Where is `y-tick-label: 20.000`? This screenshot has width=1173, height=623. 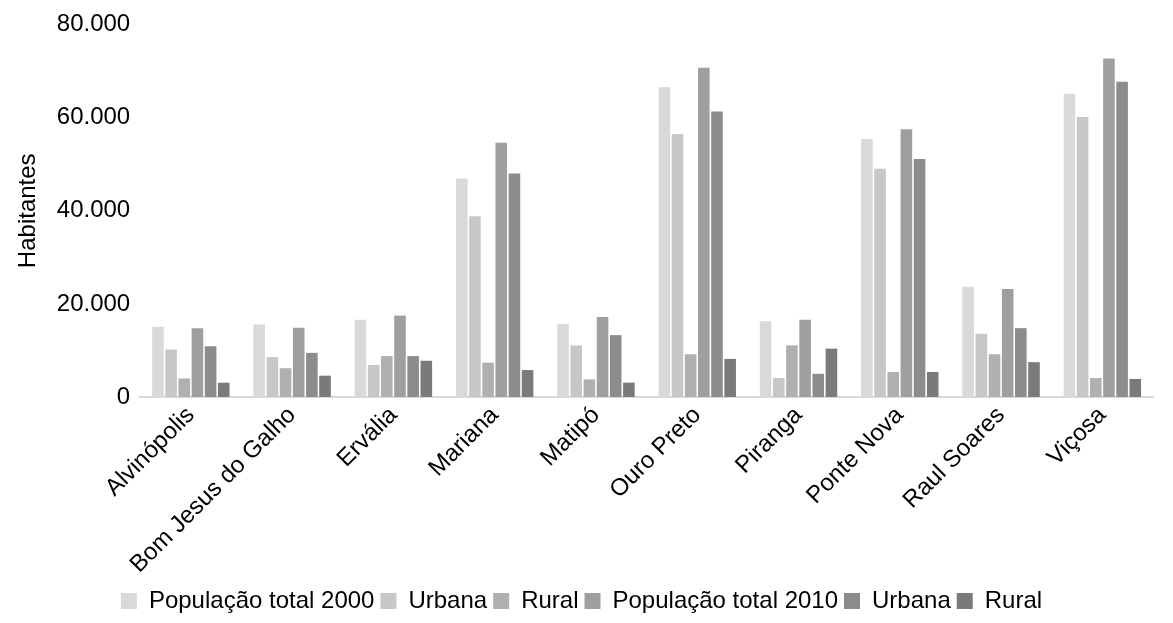 y-tick-label: 20.000 is located at coordinates (93, 302).